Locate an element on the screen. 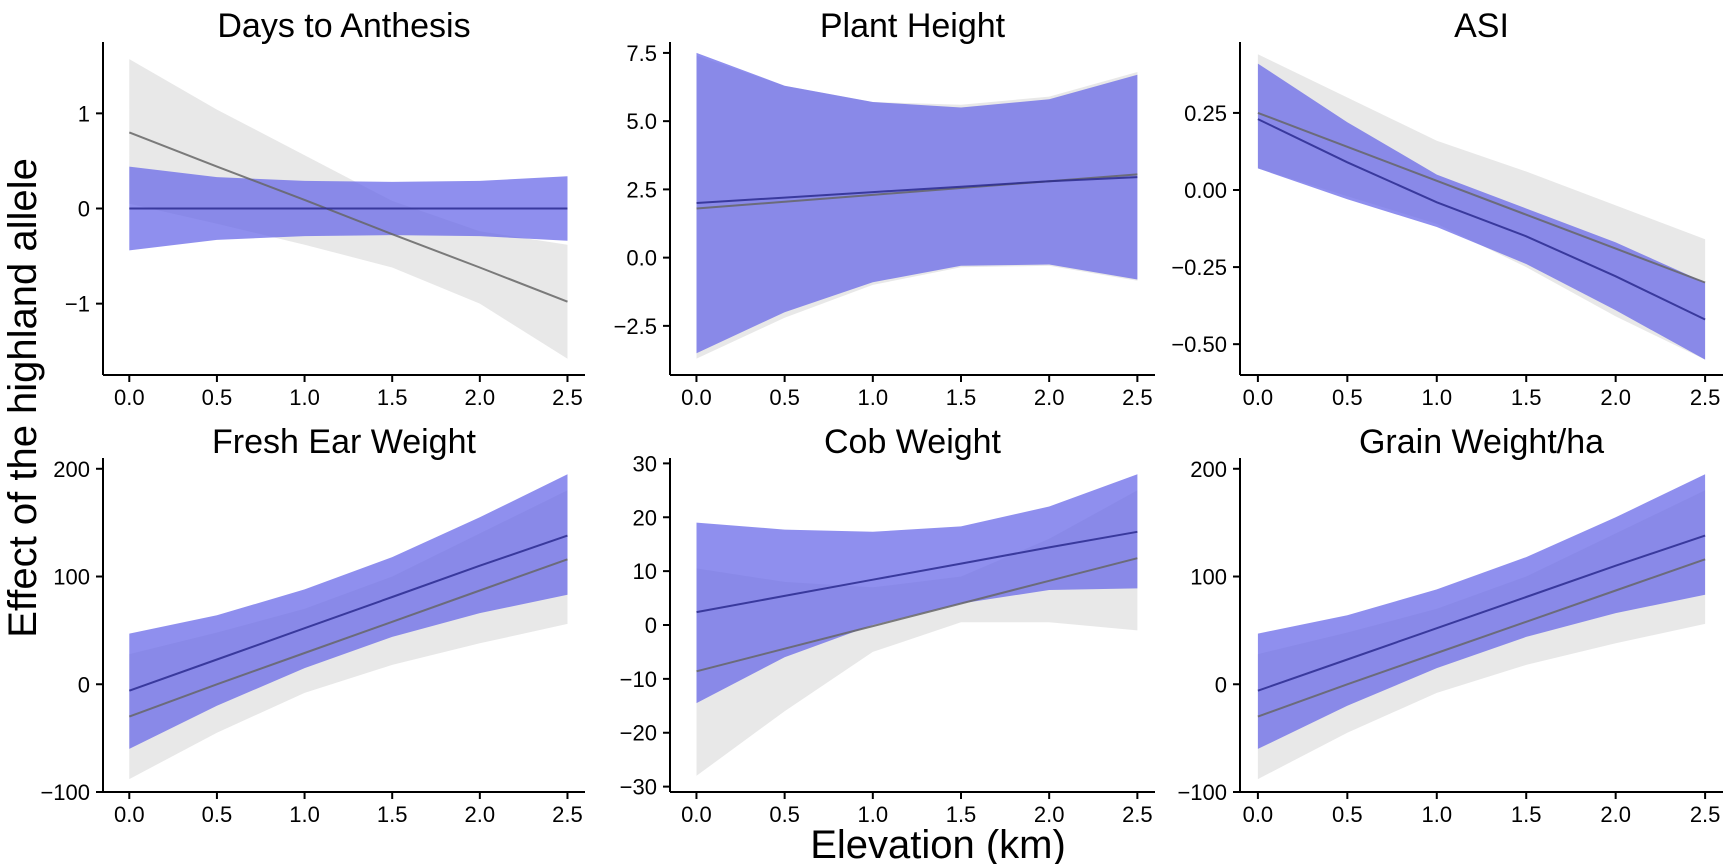  plant-height-x-tick-label: 2.5 is located at coordinates (1137, 397).